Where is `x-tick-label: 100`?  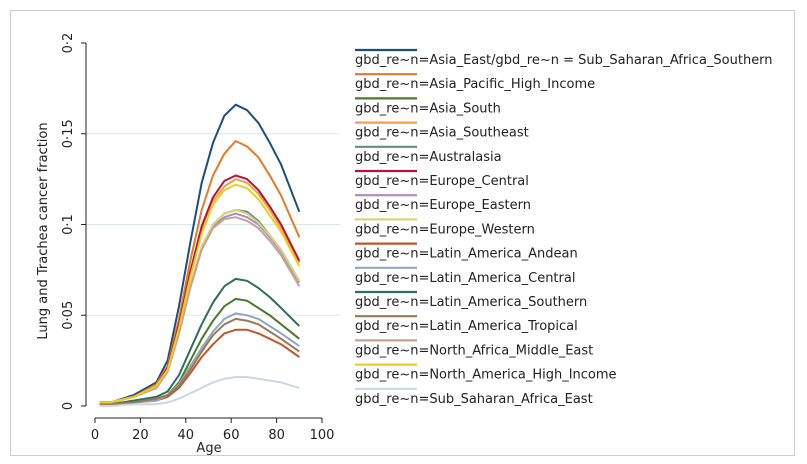 x-tick-label: 100 is located at coordinates (322, 435).